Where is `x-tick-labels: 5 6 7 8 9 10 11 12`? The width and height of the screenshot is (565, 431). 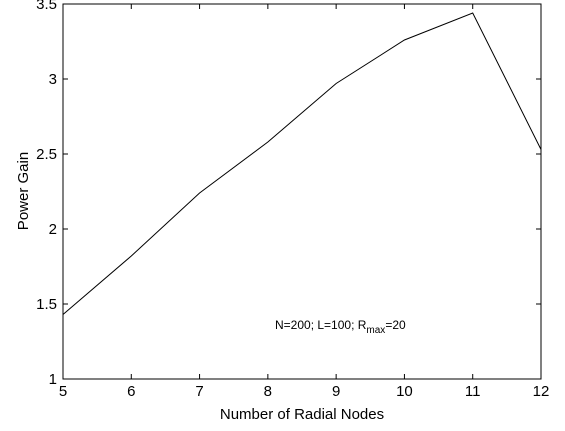
x-tick-labels: 5 6 7 8 9 10 11 12 is located at coordinates (304, 391).